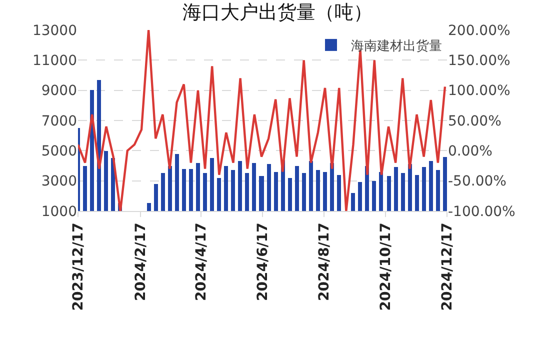 The width and height of the screenshot is (555, 347). Describe the element at coordinates (482, 212) in the screenshot. I see `y2-tick-label: -100.00%` at that location.